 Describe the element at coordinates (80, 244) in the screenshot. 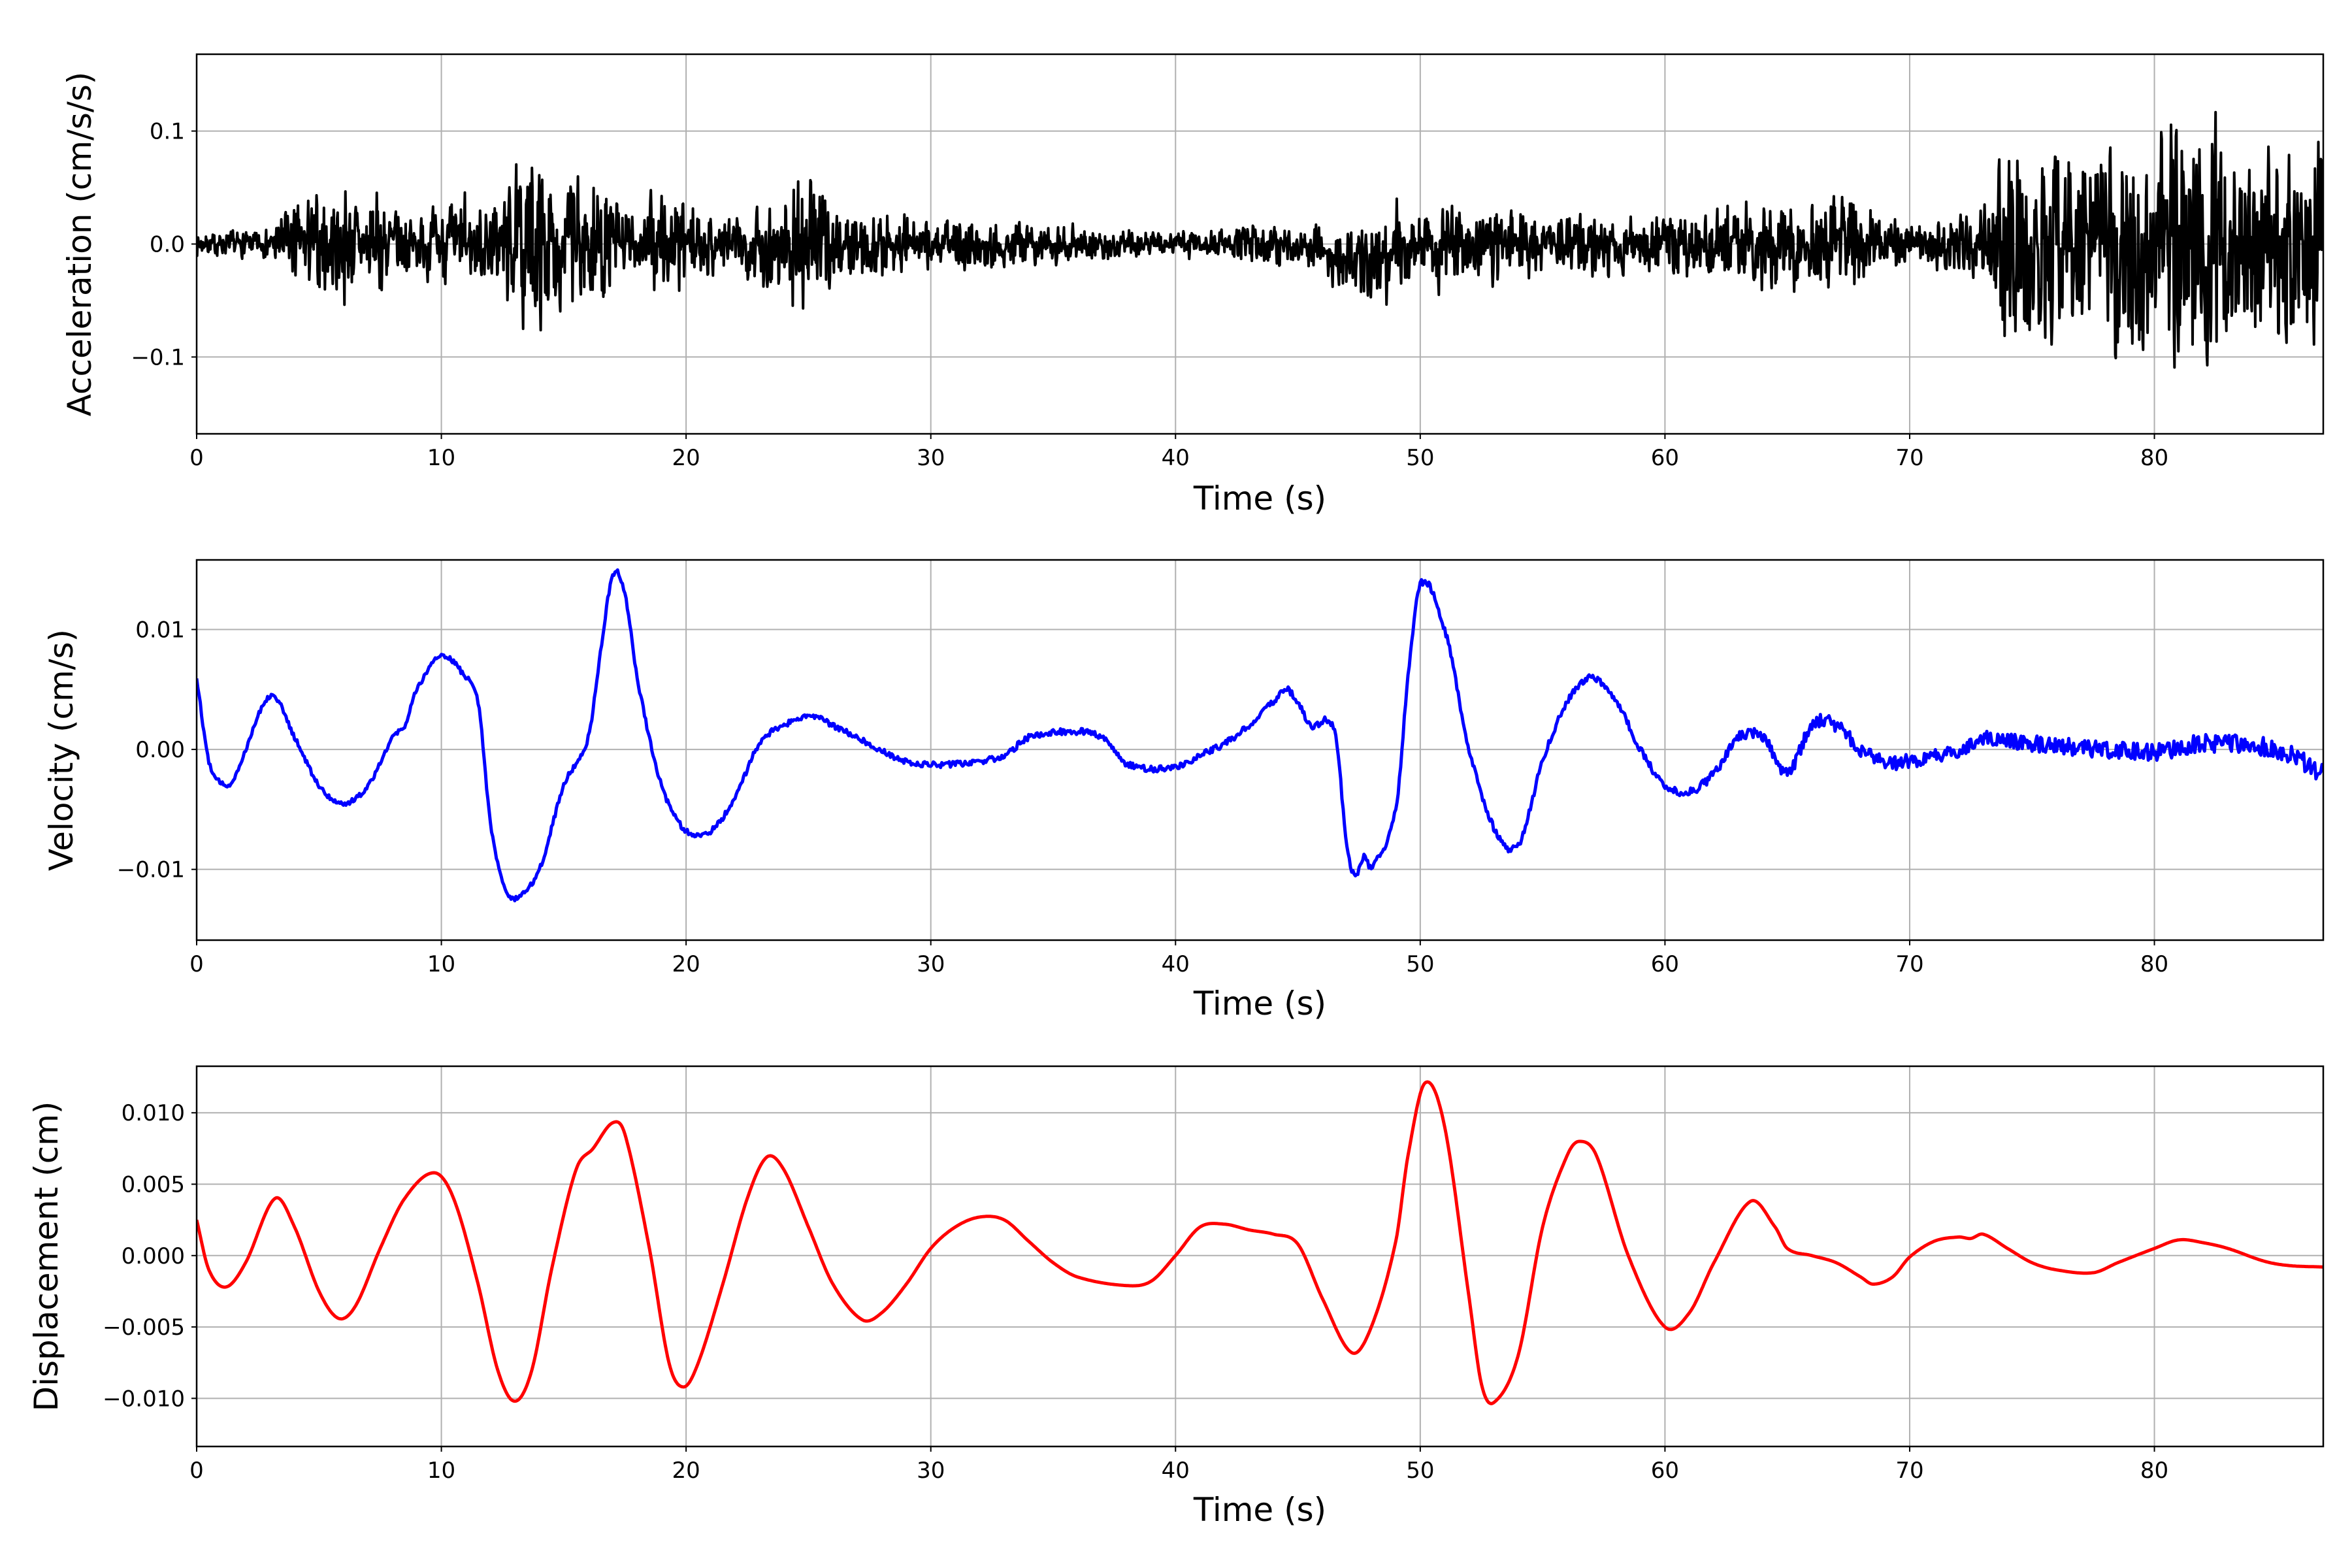

I see `y-axis-label: Acceleration (cm/s/s)` at that location.